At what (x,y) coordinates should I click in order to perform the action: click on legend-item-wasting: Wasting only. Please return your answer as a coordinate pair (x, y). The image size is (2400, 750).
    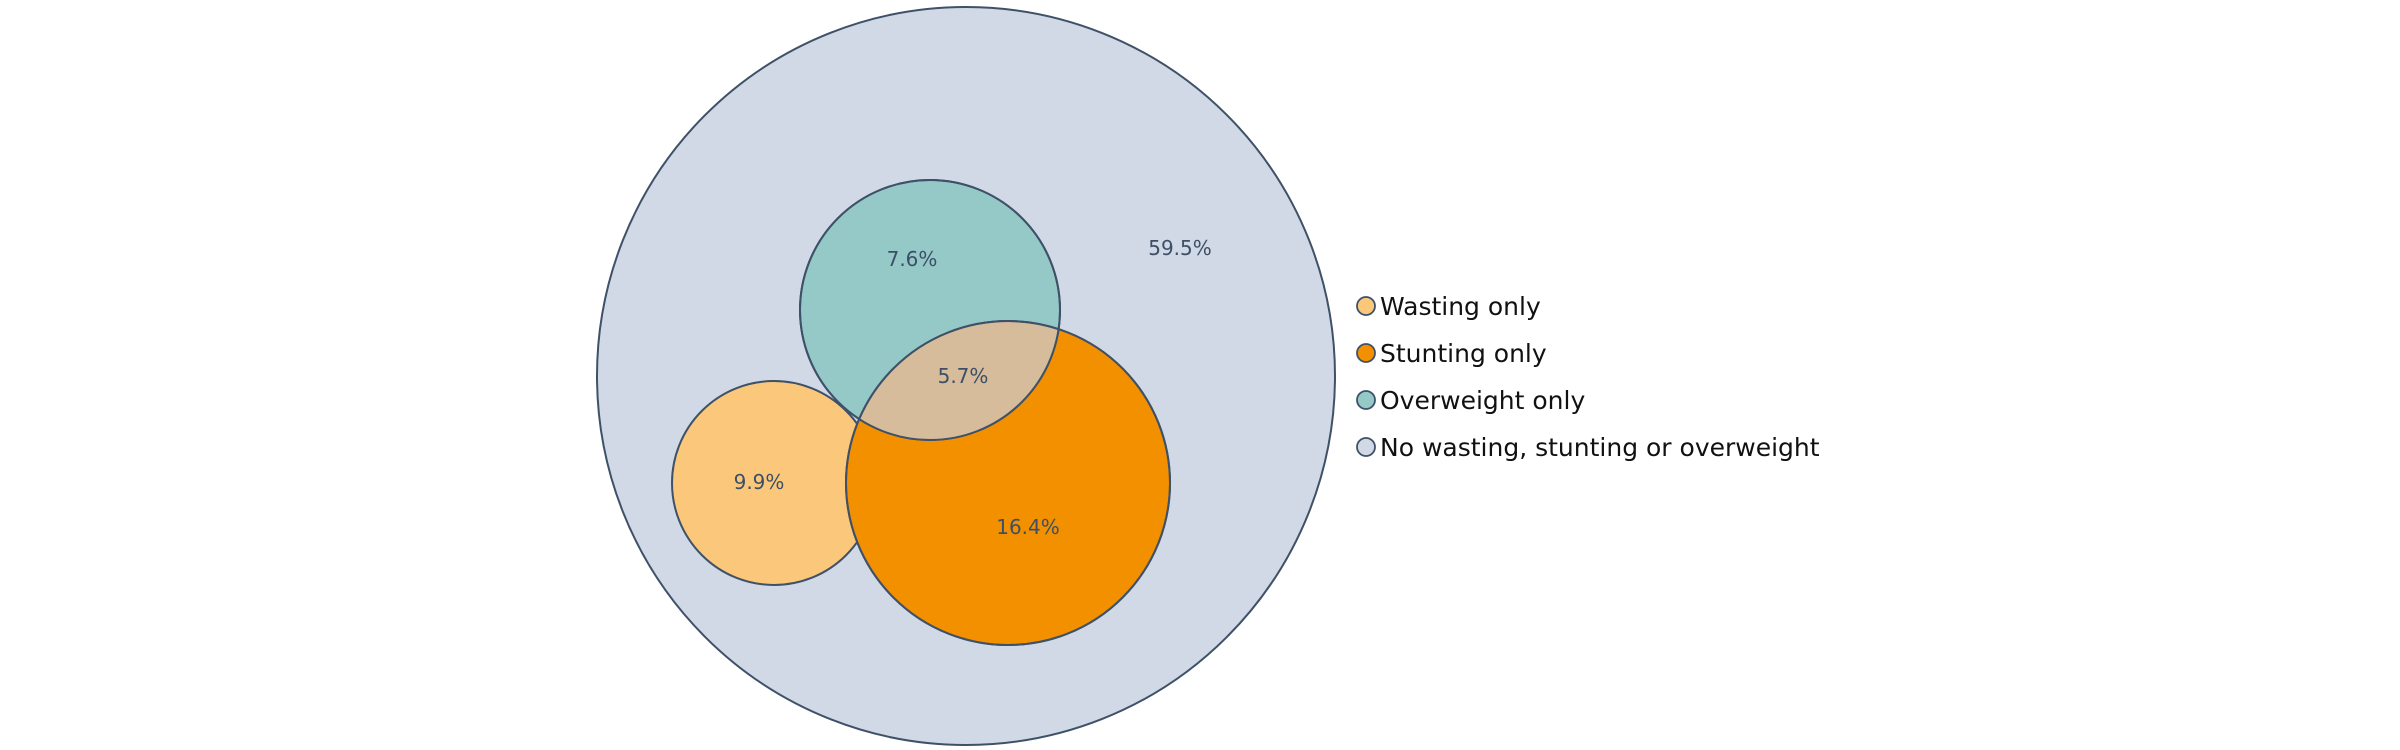
    Looking at the image, I should click on (1448, 306).